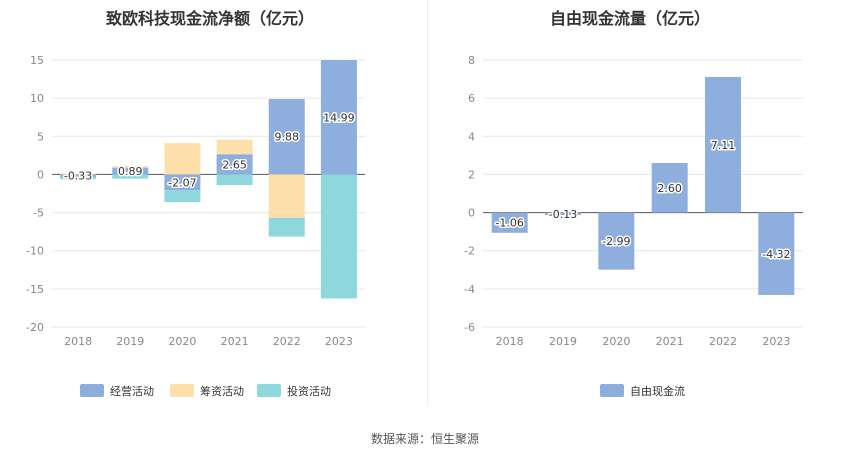 This screenshot has width=850, height=459. I want to click on right-data-label: -1.06, so click(509, 223).